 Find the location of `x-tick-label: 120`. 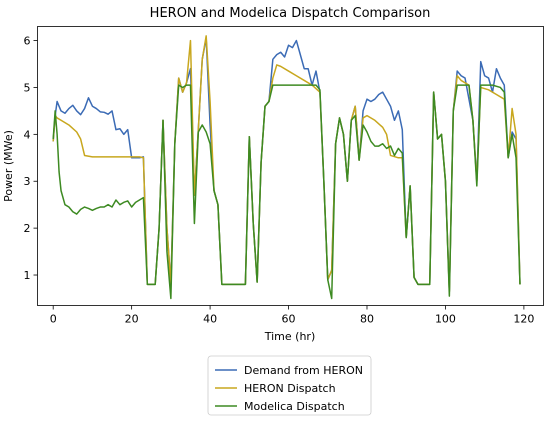

x-tick-label: 120 is located at coordinates (523, 319).